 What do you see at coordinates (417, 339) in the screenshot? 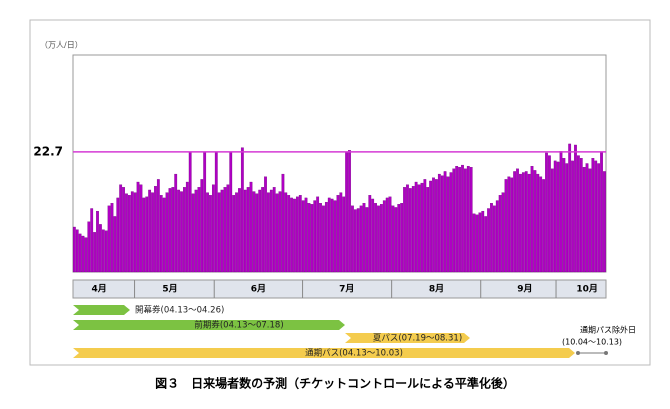
I see `pass-label: 夏パス(07.19～08.31)` at bounding box center [417, 339].